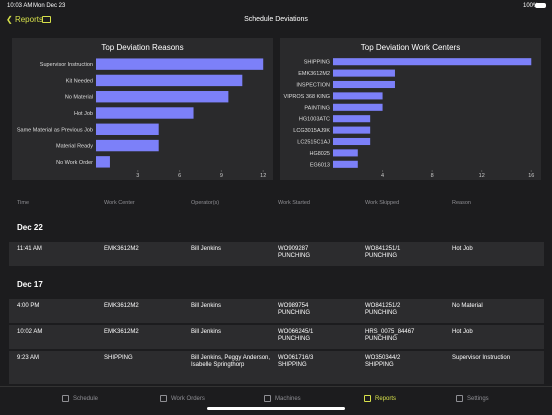 The image size is (552, 415). I want to click on tab-label: Machines, so click(288, 399).